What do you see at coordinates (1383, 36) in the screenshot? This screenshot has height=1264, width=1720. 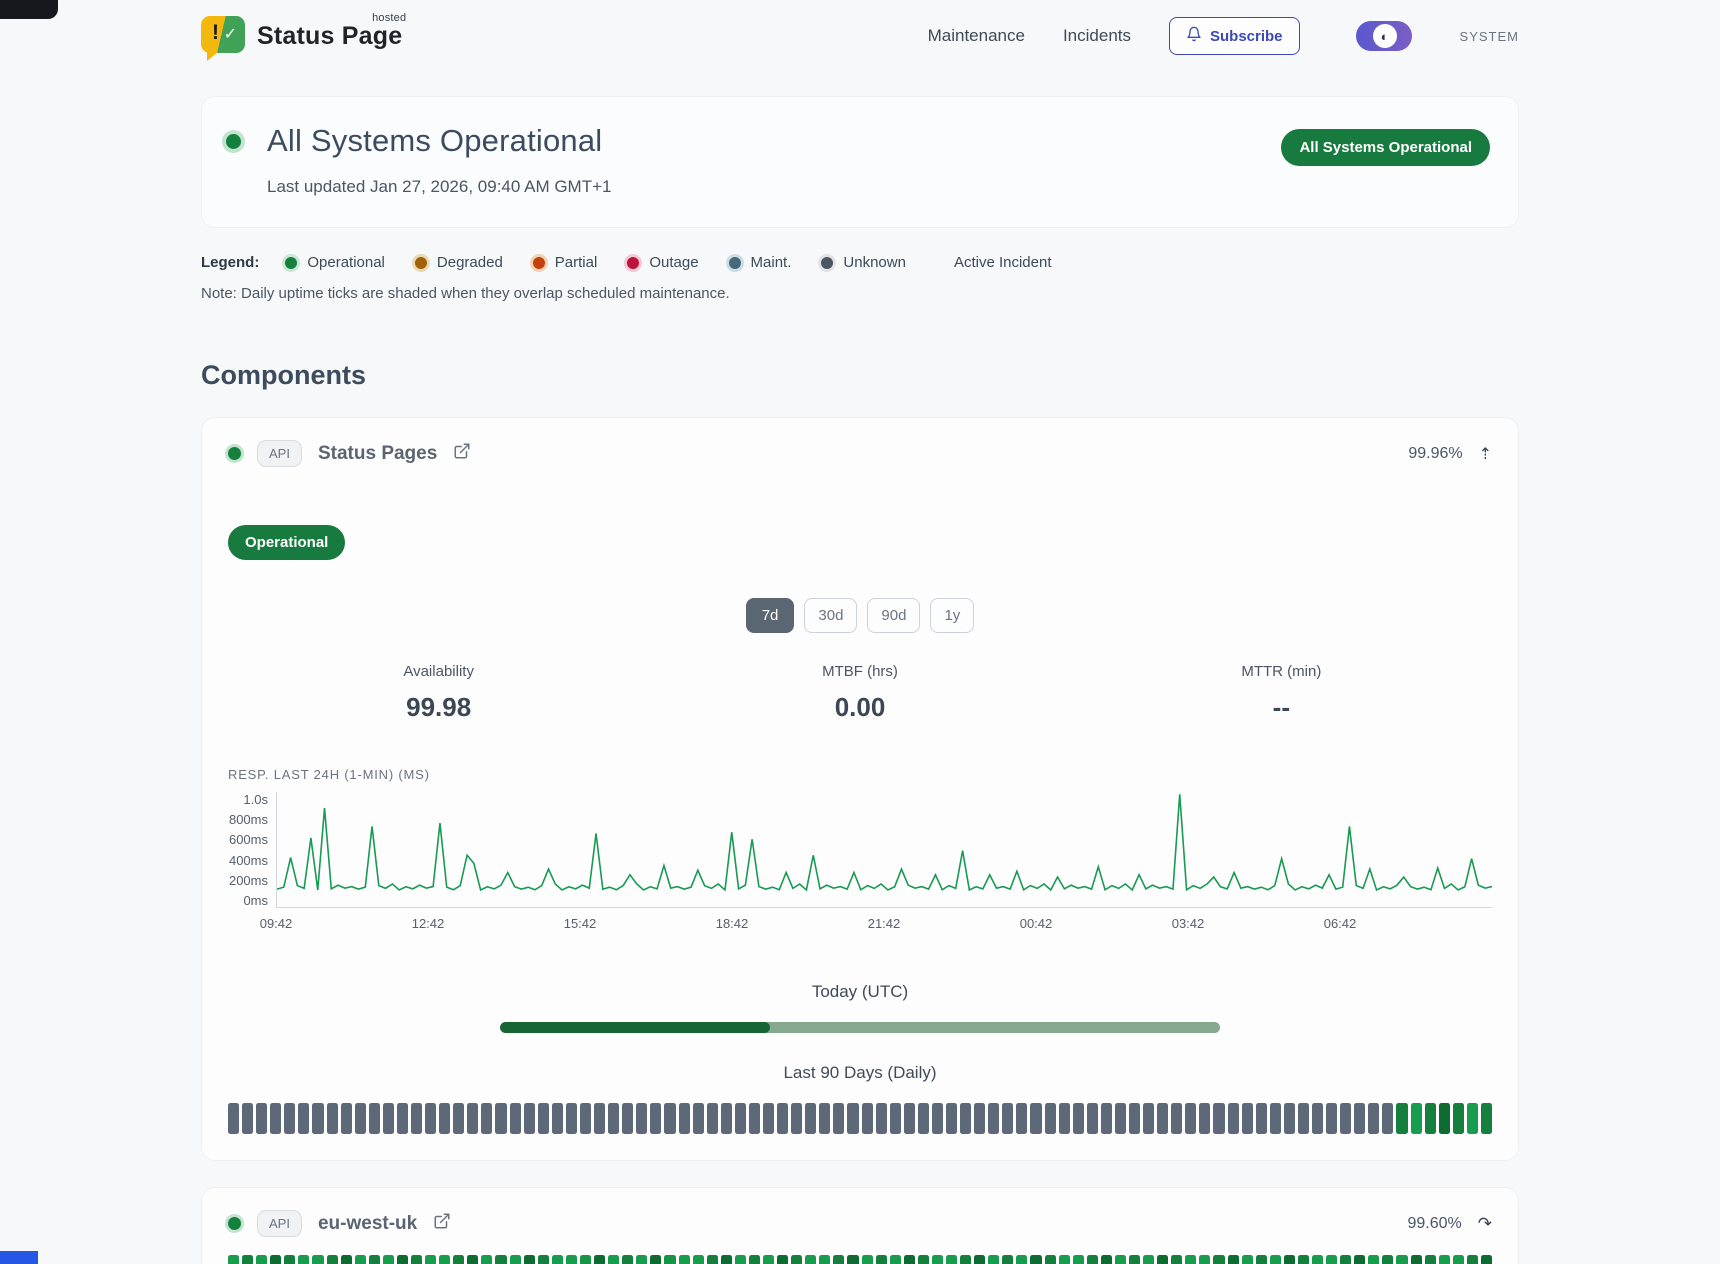 I see `theme-toggle: ◐` at bounding box center [1383, 36].